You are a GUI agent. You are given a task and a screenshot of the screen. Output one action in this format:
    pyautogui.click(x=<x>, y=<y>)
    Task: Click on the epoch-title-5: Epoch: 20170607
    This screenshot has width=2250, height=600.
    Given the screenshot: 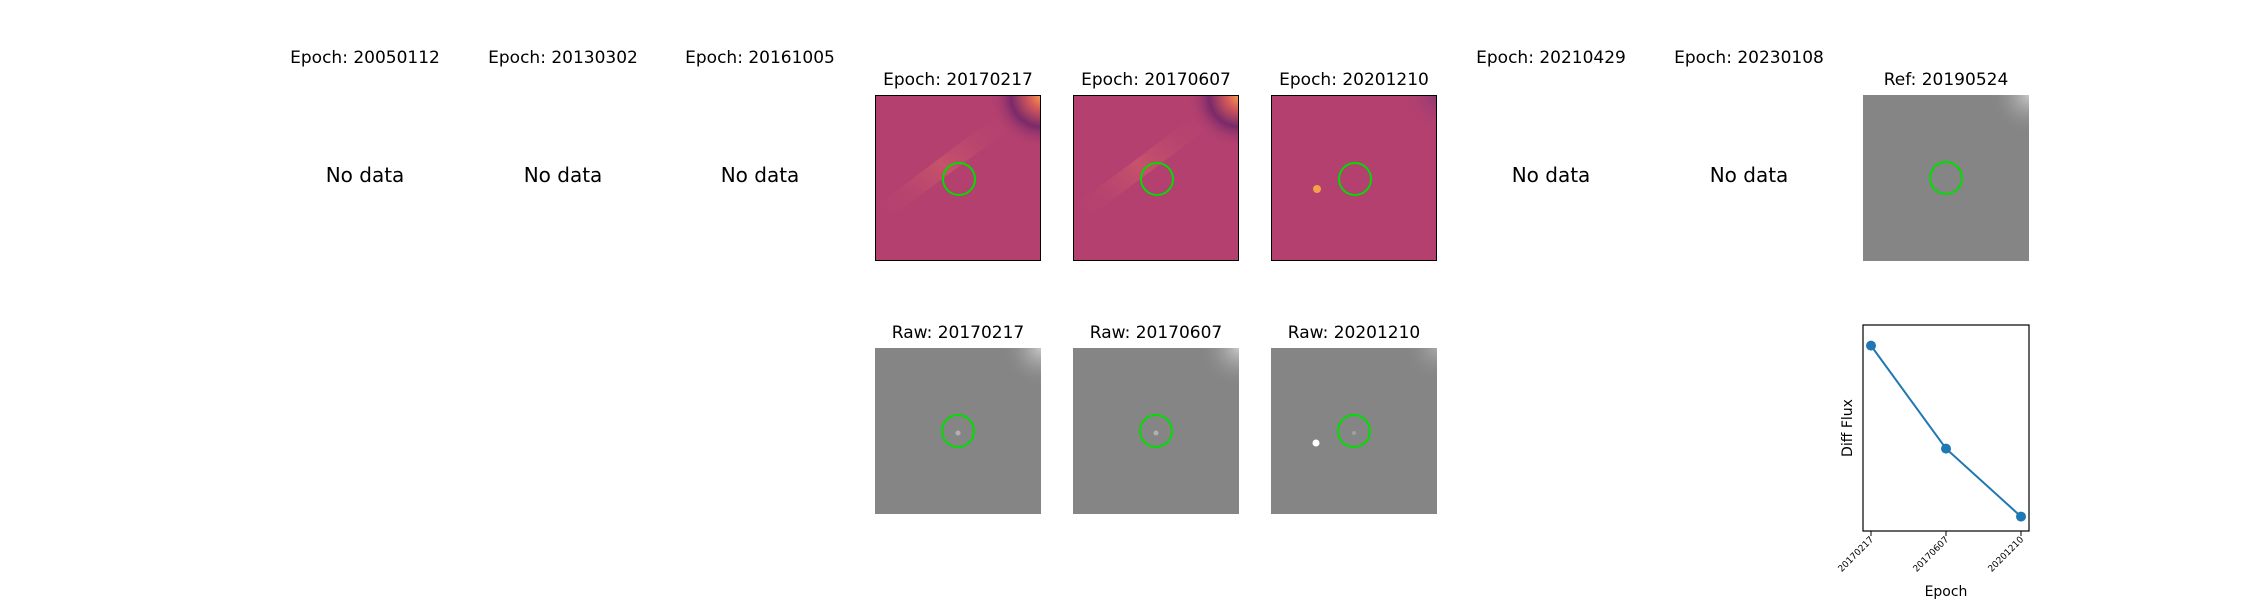 What is the action you would take?
    pyautogui.click(x=1156, y=80)
    